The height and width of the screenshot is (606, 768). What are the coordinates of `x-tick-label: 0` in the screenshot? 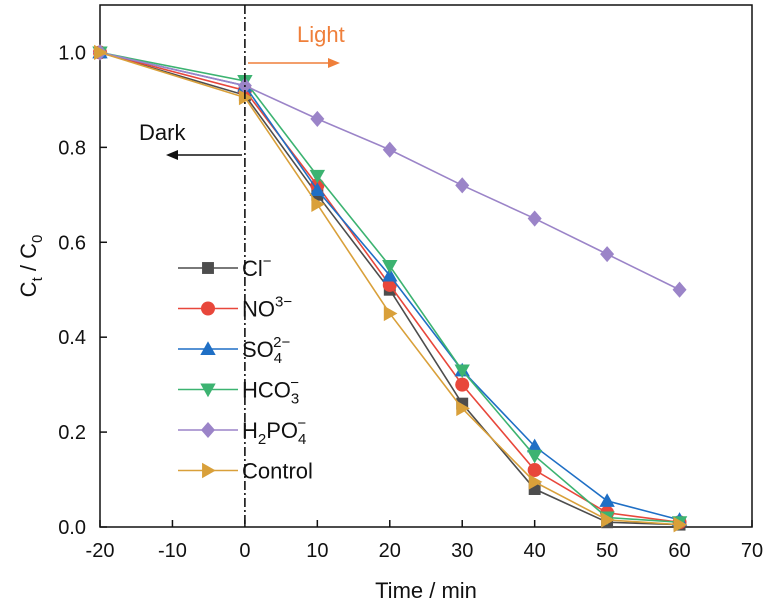 It's located at (244, 551).